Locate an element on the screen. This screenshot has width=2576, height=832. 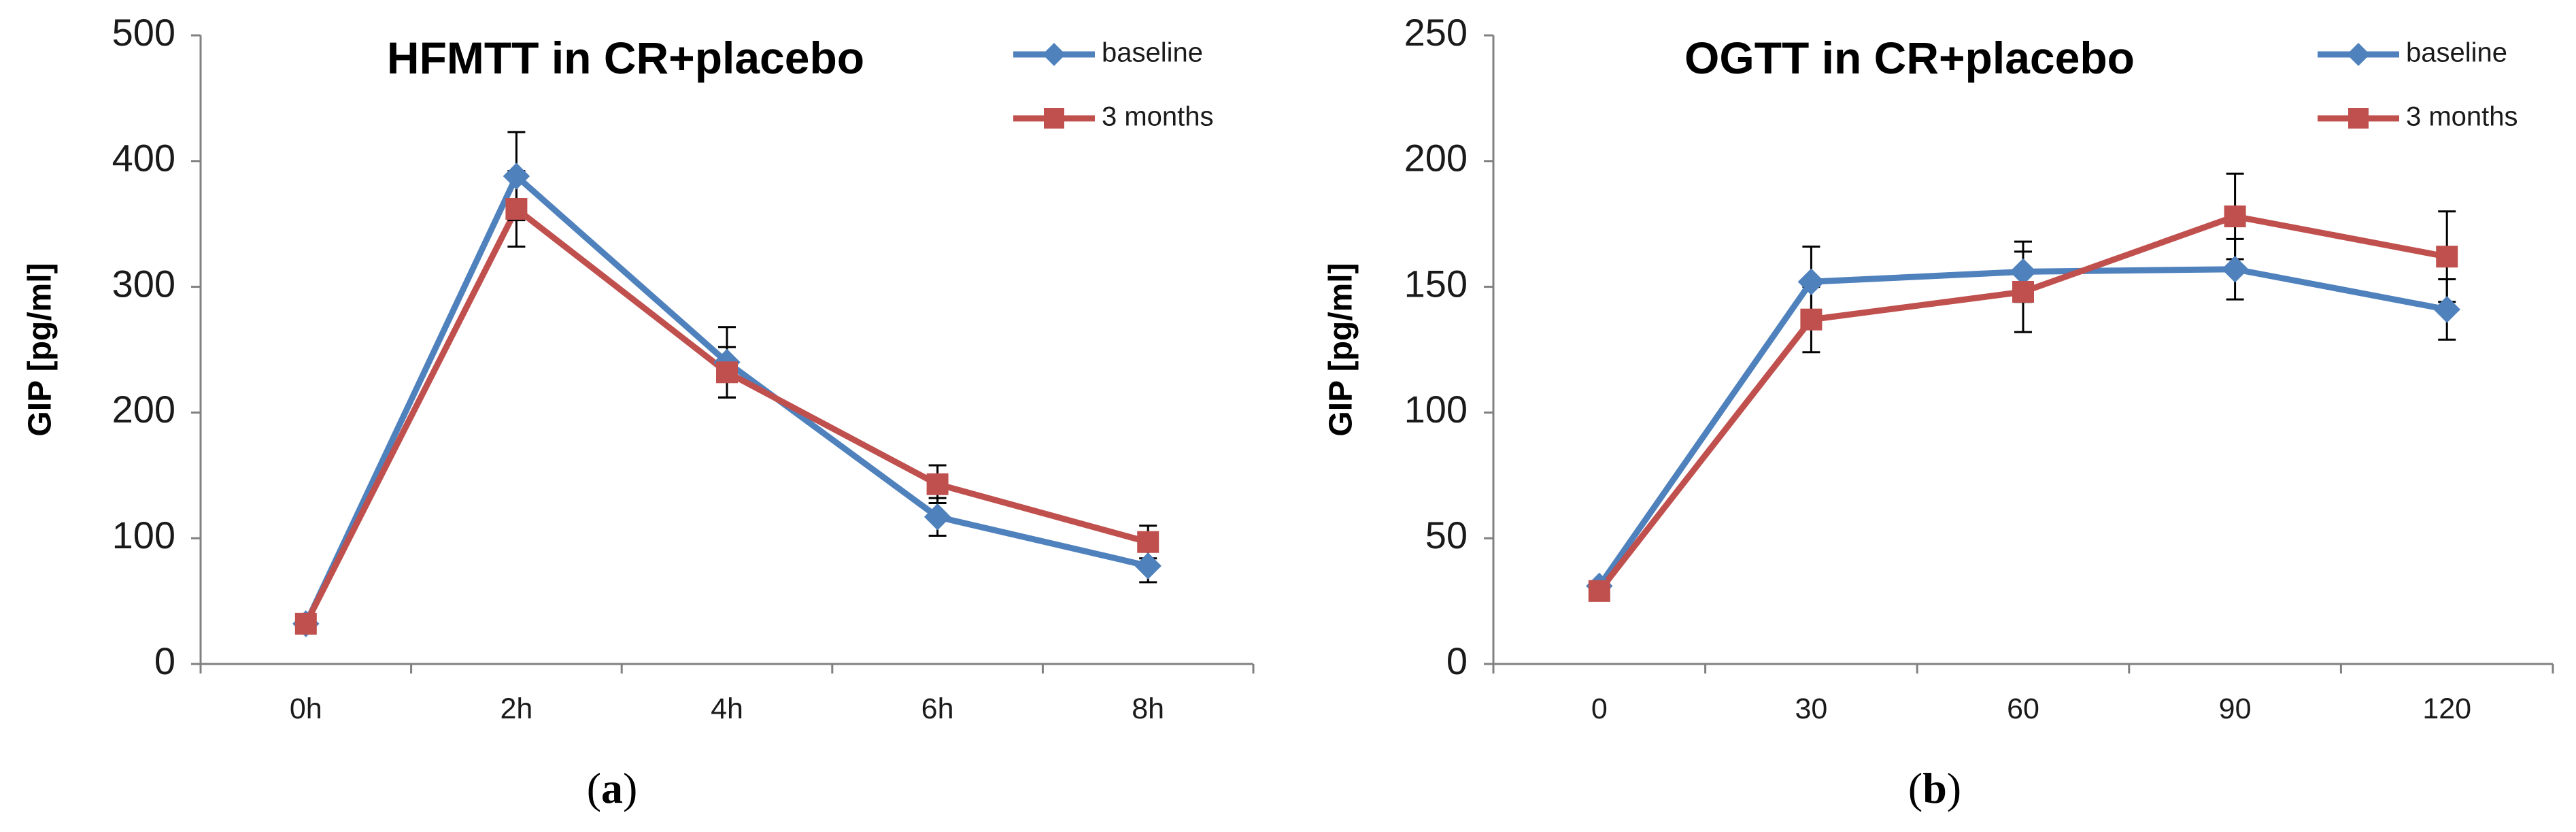
chart-title: HFMTT in CR+placebo is located at coordinates (625, 58).